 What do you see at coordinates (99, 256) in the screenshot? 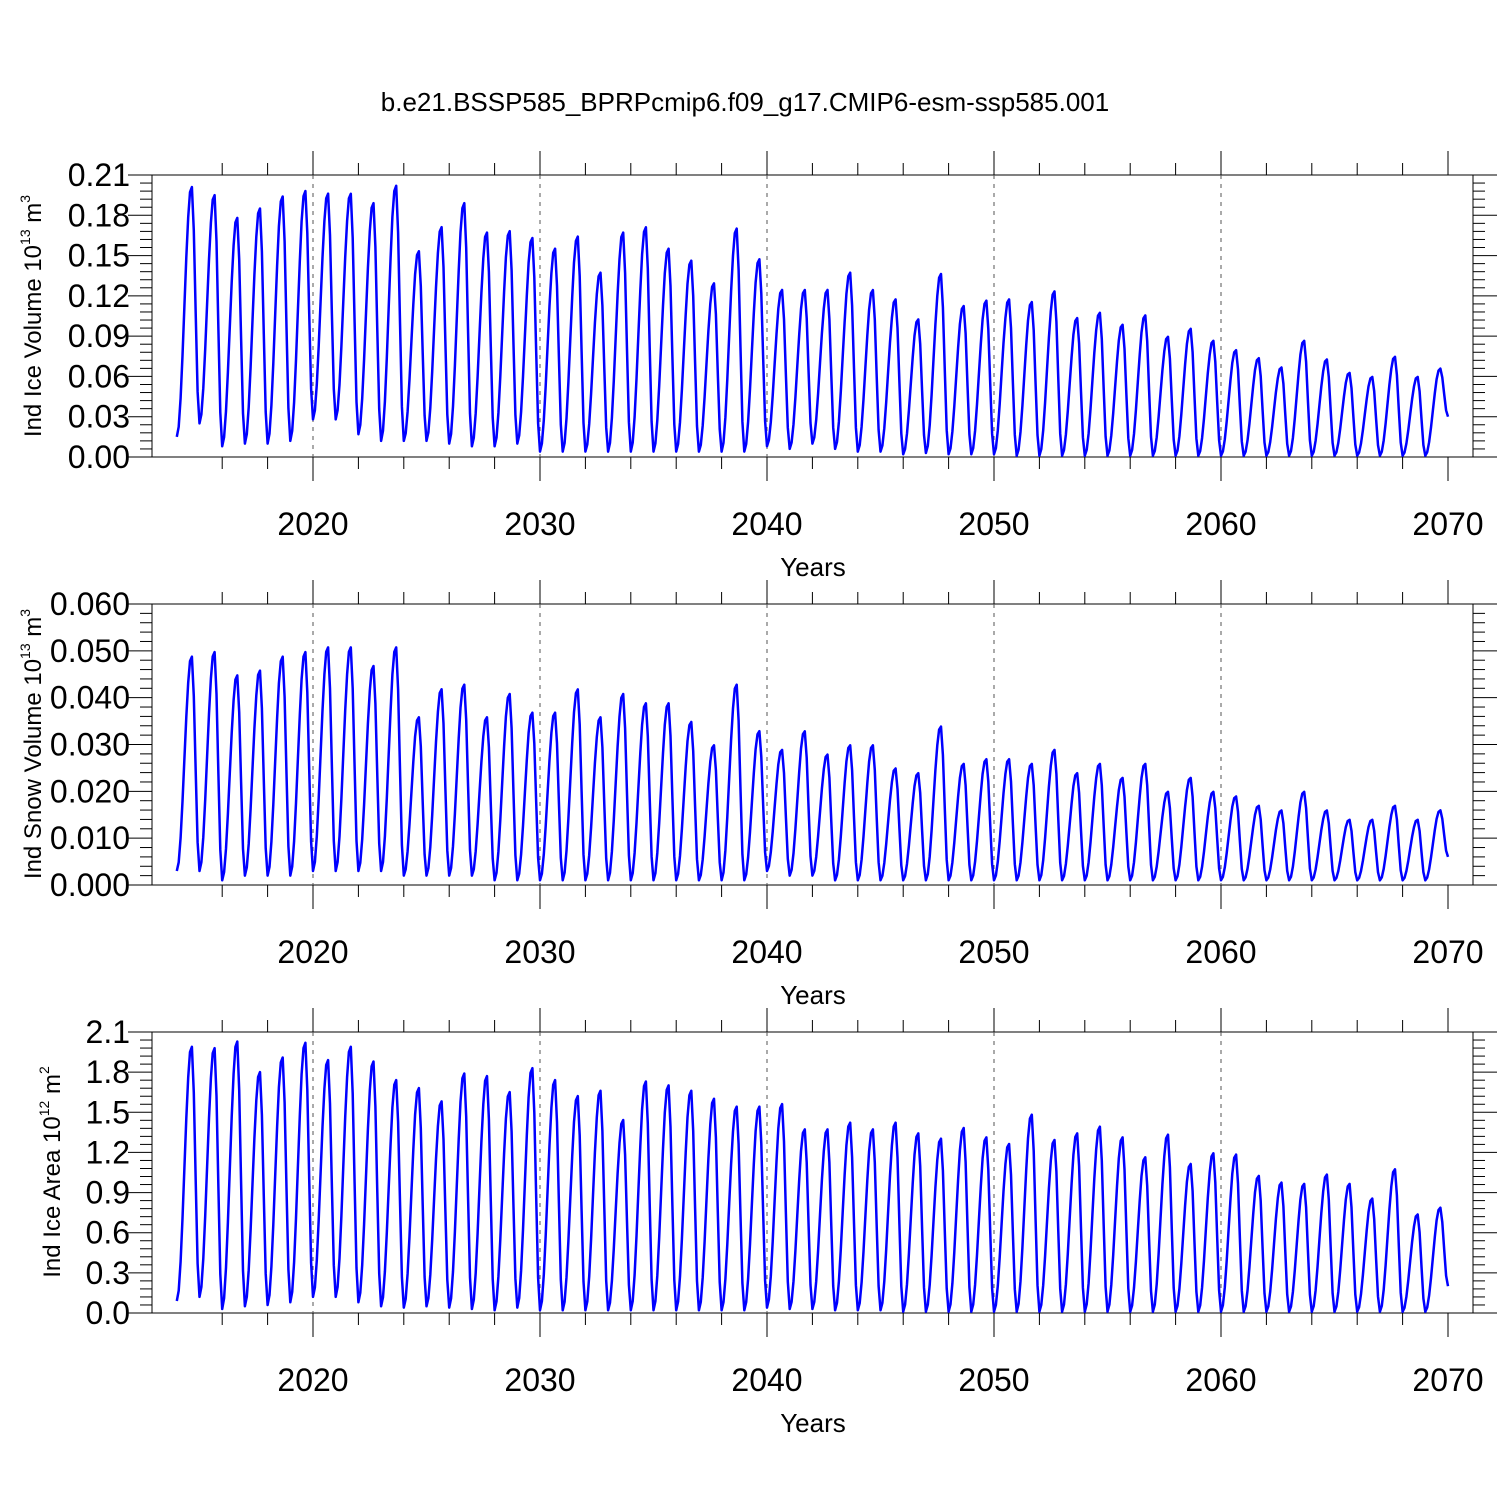
I see `y-tick-label: 0.15` at bounding box center [99, 256].